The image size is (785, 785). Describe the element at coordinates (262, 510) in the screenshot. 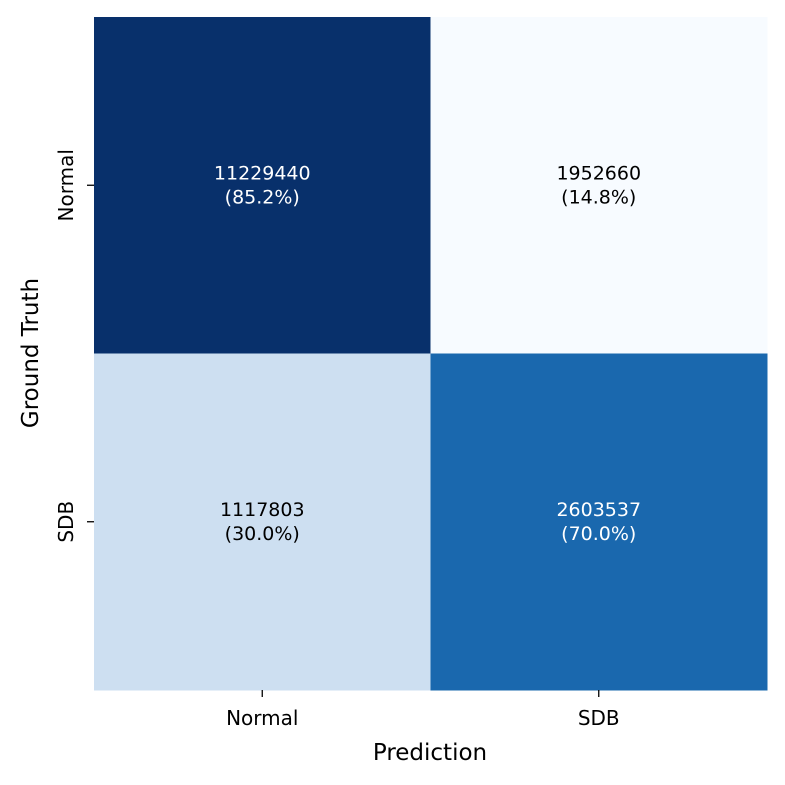

I see `cell-count-r1-c0: 1117803` at that location.